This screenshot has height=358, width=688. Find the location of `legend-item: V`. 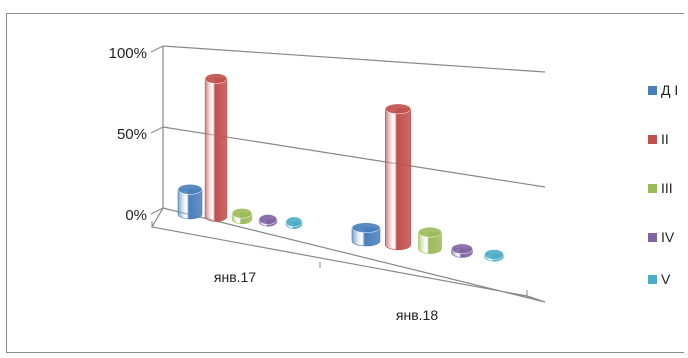

legend-item: V is located at coordinates (659, 279).